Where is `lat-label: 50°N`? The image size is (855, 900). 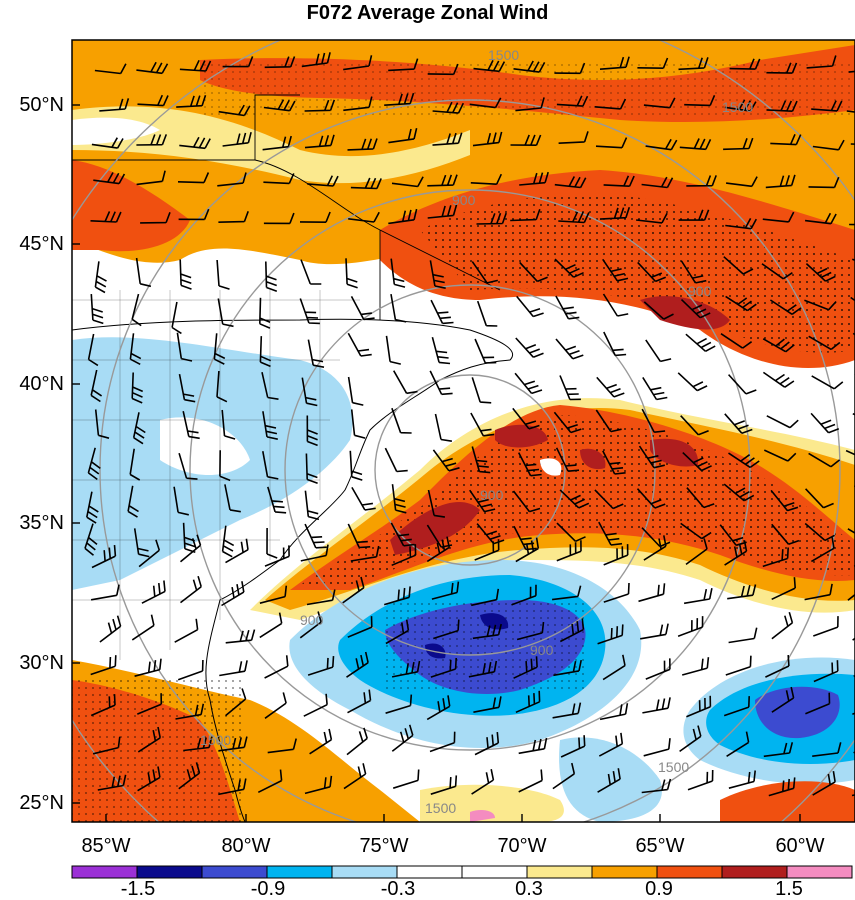 lat-label: 50°N is located at coordinates (41, 105).